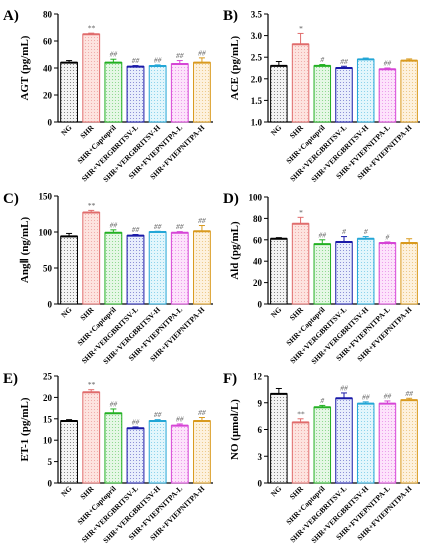 This screenshot has height=550, width=437. What do you see at coordinates (46, 197) in the screenshot?
I see `y-tick-label: 150` at bounding box center [46, 197].